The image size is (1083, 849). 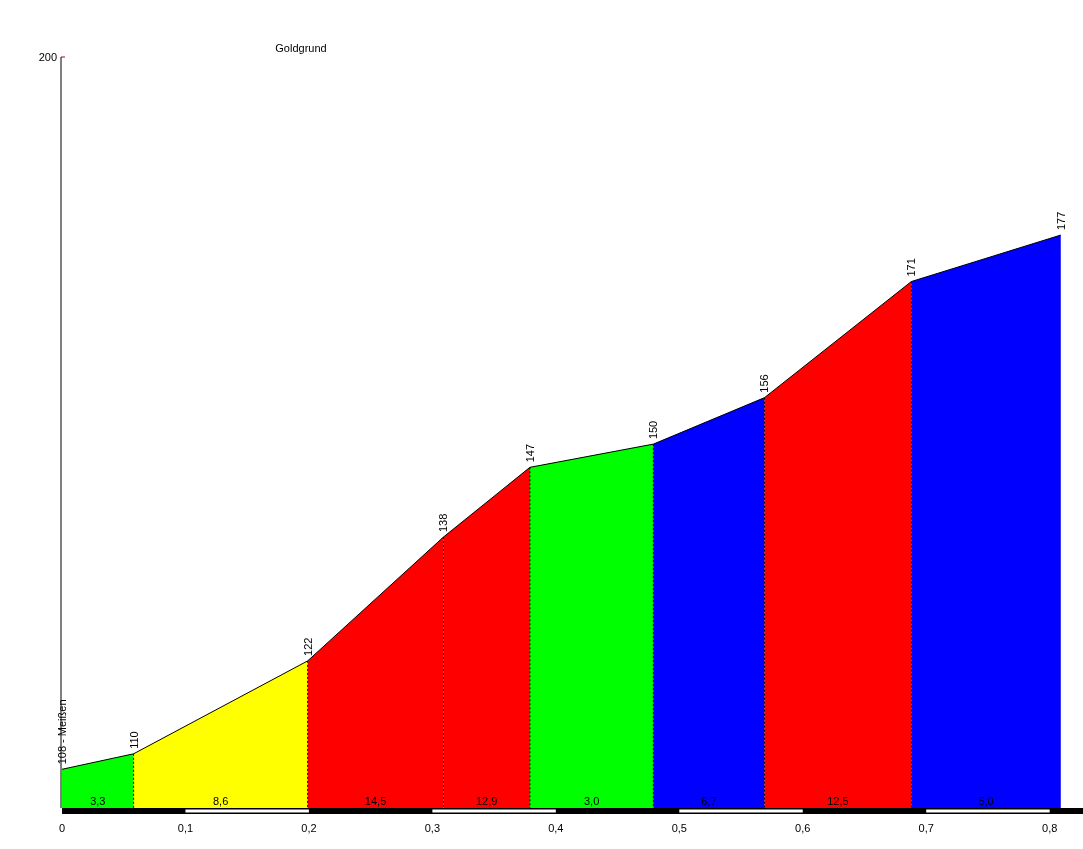 I want to click on data-label: 177, so click(x=1060, y=221).